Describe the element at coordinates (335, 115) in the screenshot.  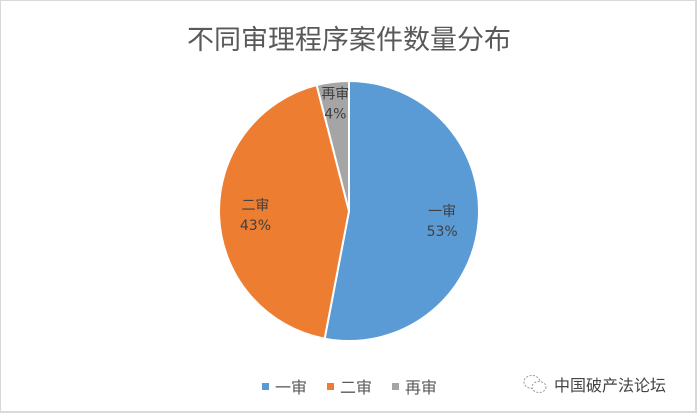
I see `data-label-percent: 4%` at that location.